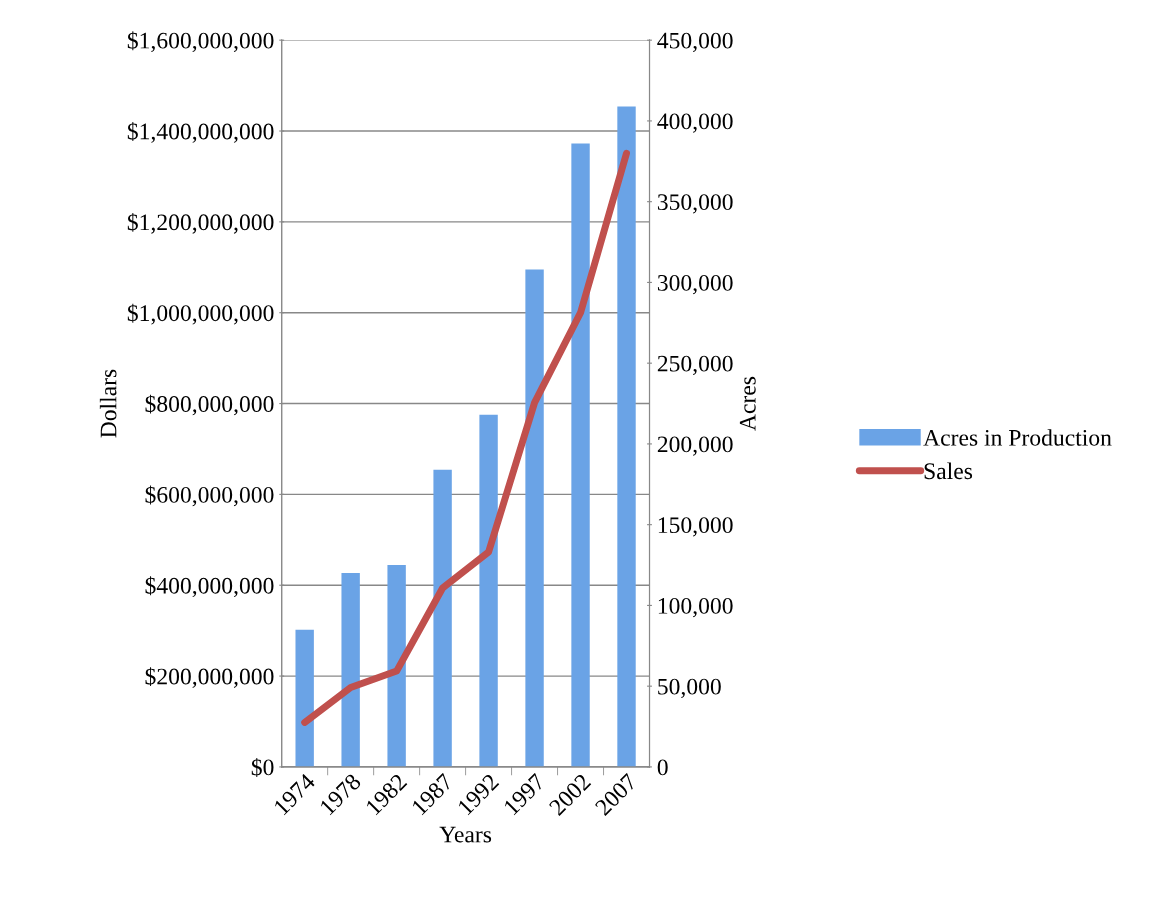 The image size is (1164, 913). I want to click on y2-tick-label: 350,000, so click(695, 204).